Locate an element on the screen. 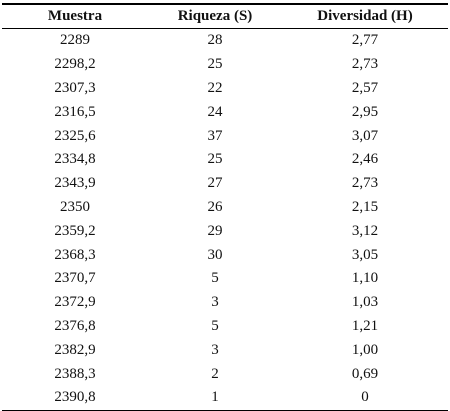 The width and height of the screenshot is (450, 411). table-cell: 26 is located at coordinates (215, 206).